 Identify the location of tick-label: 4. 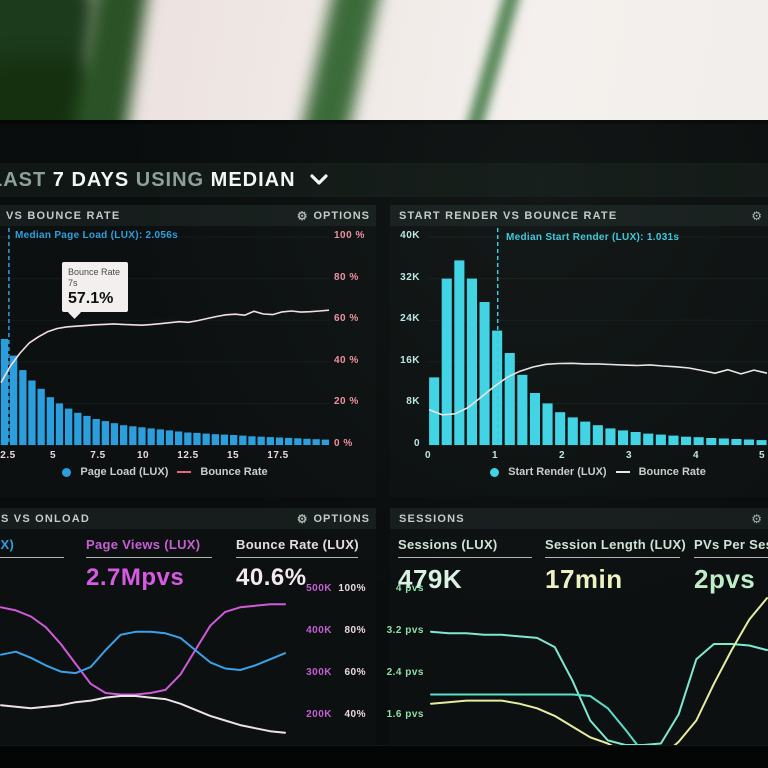
(696, 455).